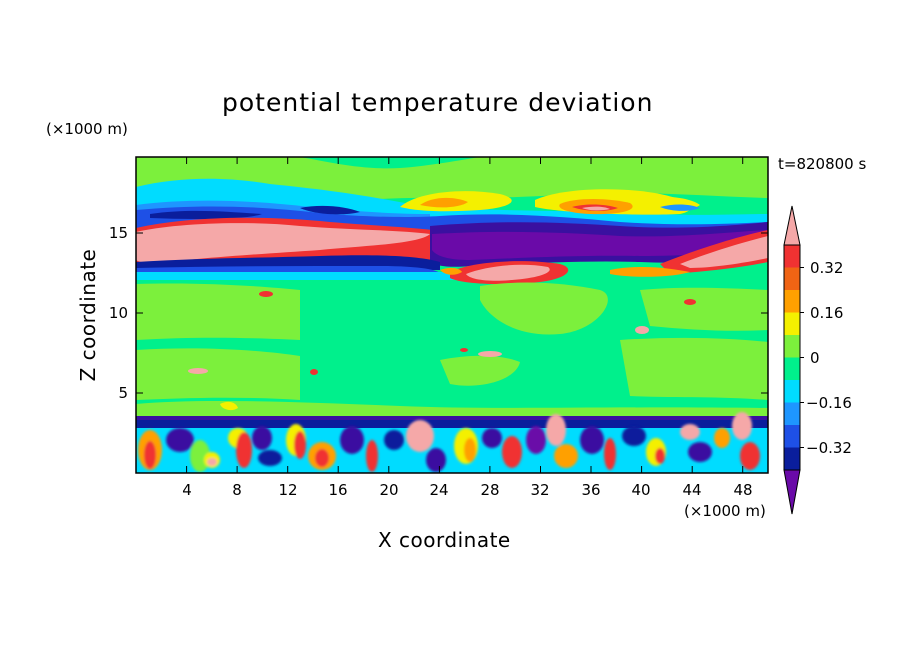 This screenshot has width=904, height=654. What do you see at coordinates (389, 490) in the screenshot?
I see `x-tick-label: 20` at bounding box center [389, 490].